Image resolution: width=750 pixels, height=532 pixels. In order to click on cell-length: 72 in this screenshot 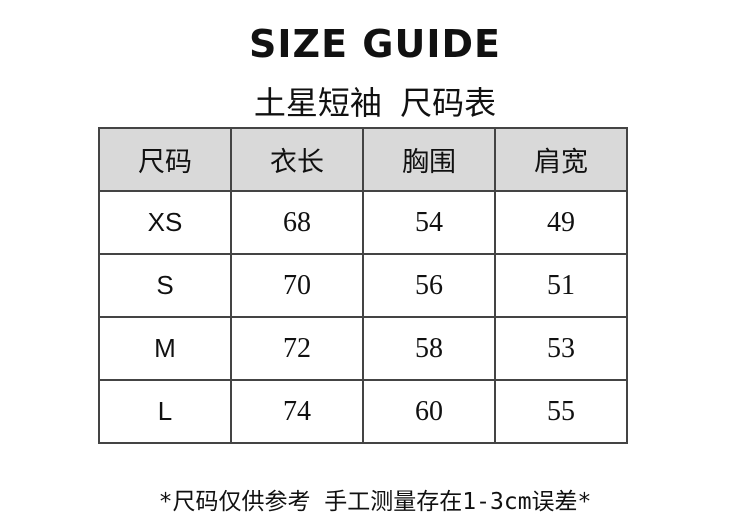, I will do `click(297, 348)`.